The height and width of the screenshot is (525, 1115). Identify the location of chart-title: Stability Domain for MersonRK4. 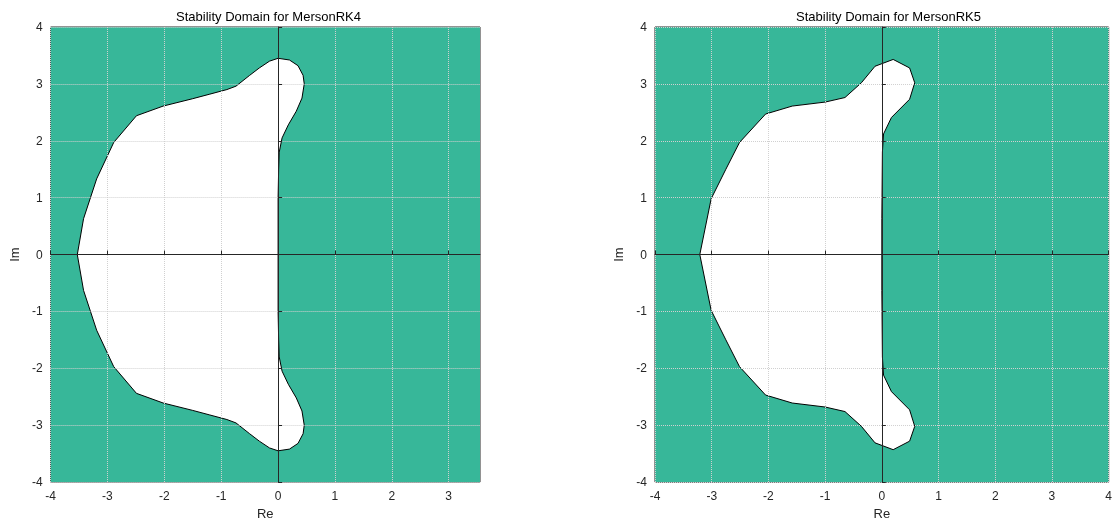
(268, 16).